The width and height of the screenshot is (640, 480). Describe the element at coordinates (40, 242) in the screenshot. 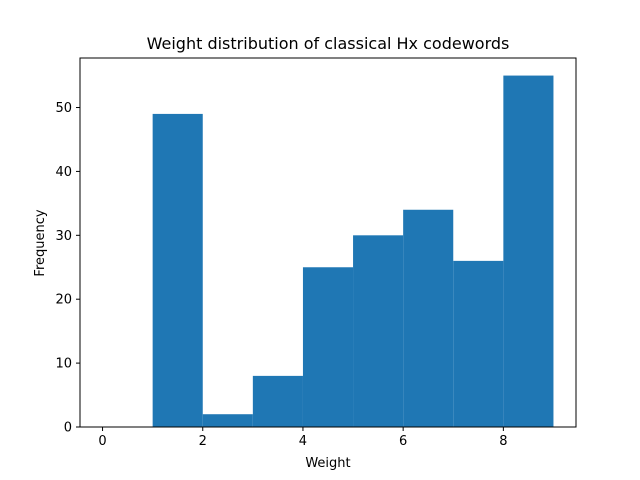

I see `y-axis-label: Frequency` at that location.